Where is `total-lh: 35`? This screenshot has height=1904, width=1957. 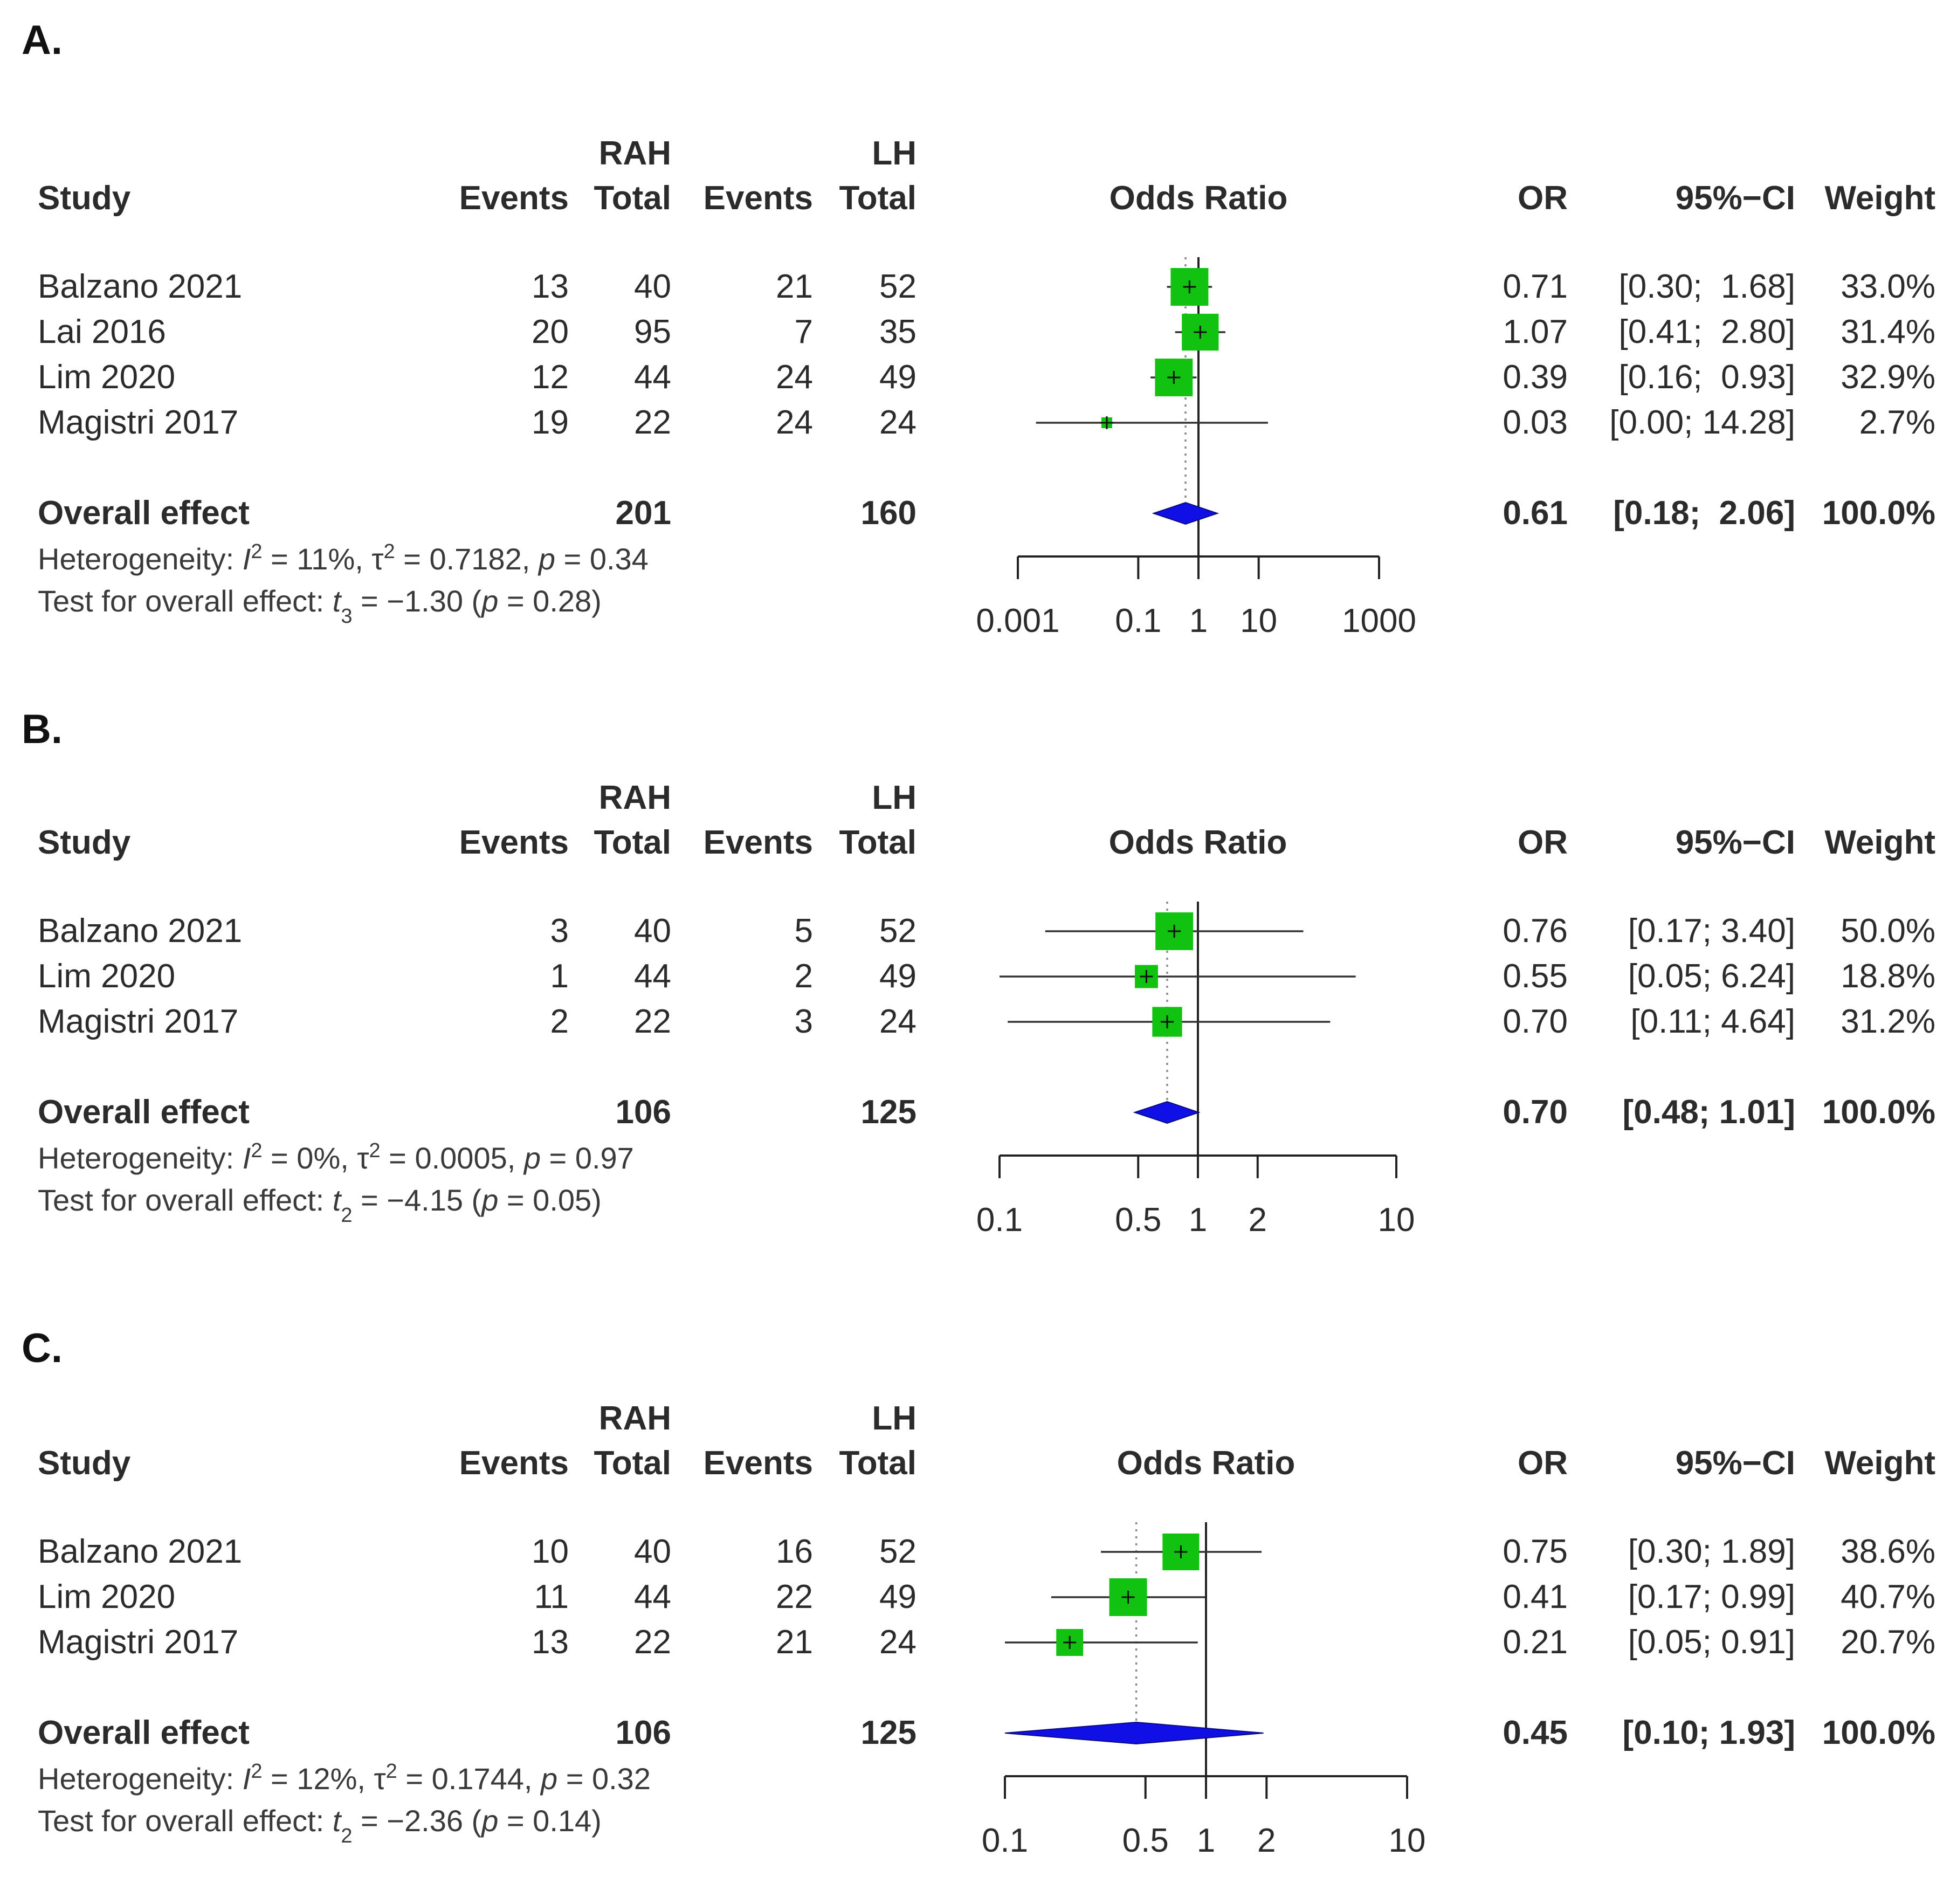 total-lh: 35 is located at coordinates (898, 331).